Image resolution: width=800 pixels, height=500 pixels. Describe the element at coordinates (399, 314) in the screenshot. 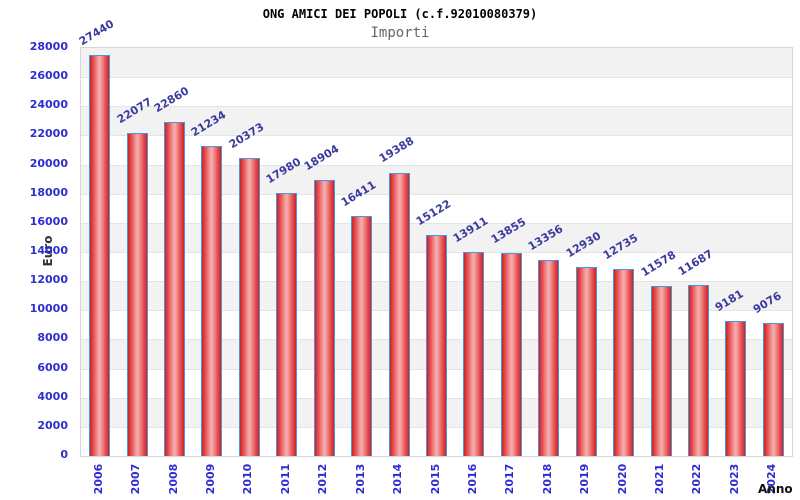

I see `bar-2014` at that location.